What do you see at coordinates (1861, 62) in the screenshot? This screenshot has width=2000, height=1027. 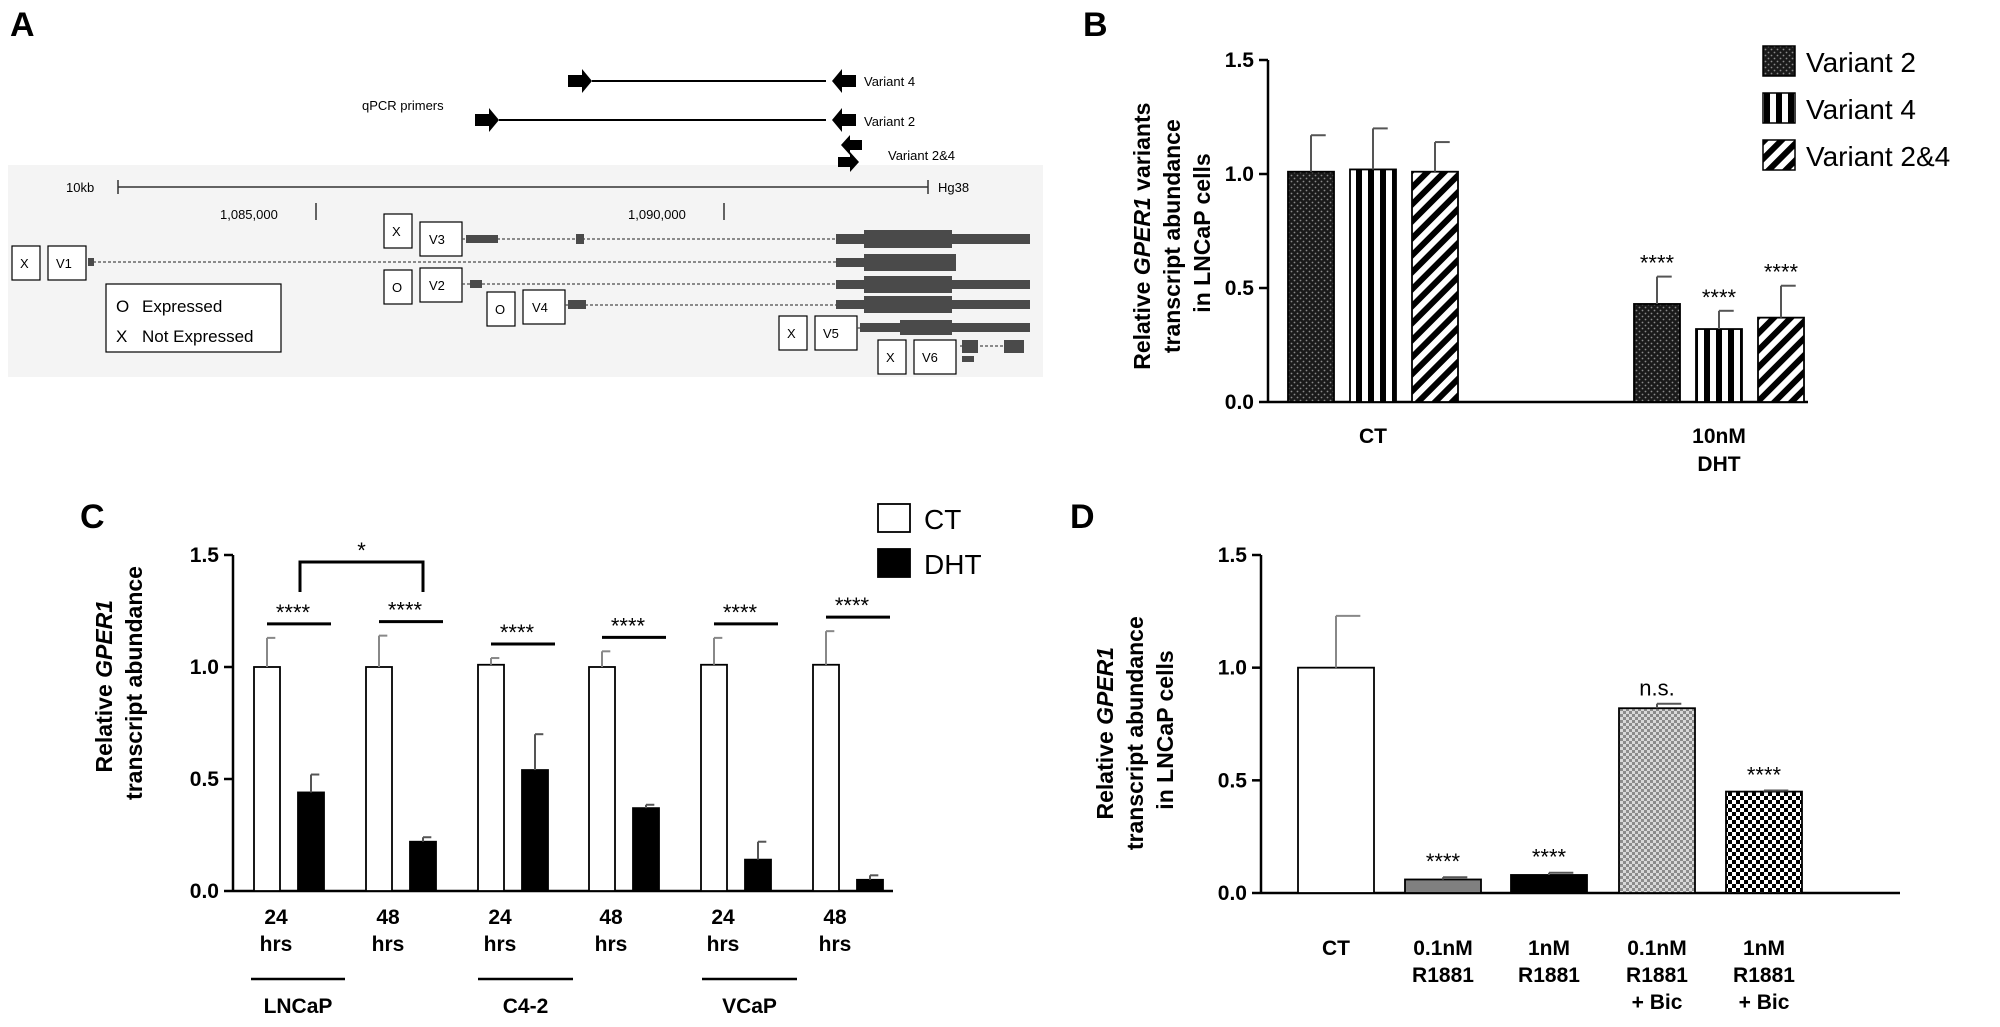 I see `legend-label-variant-2: Variant 2` at bounding box center [1861, 62].